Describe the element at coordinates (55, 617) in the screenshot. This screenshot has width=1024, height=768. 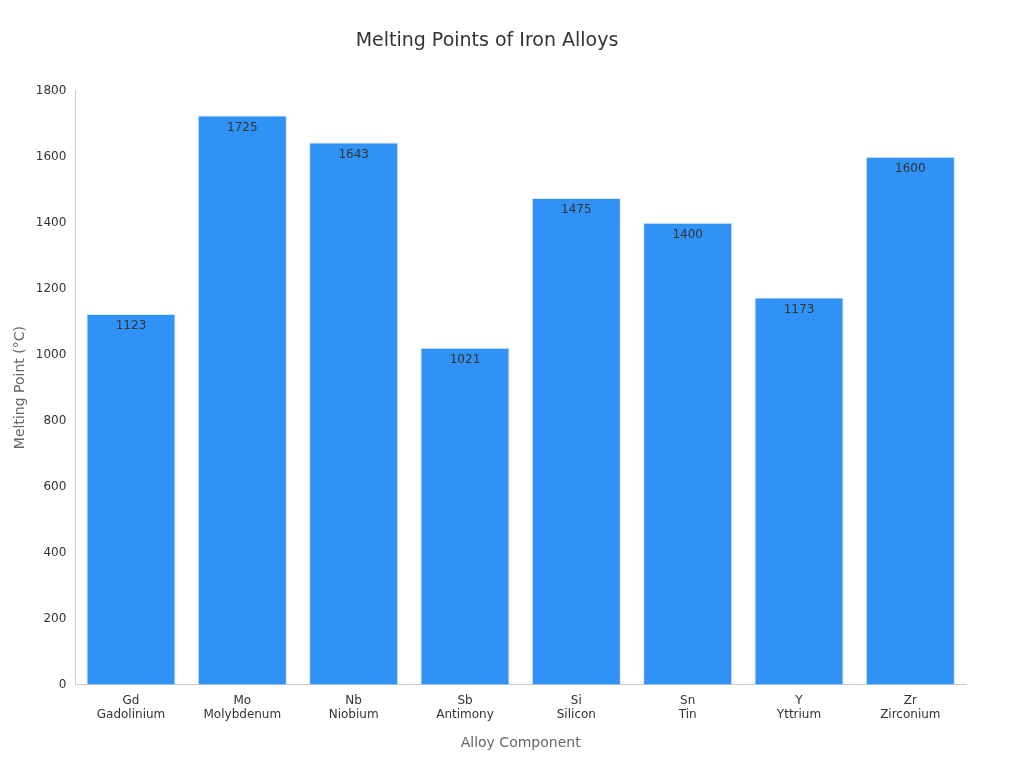
I see `y-tick-label: 200` at that location.